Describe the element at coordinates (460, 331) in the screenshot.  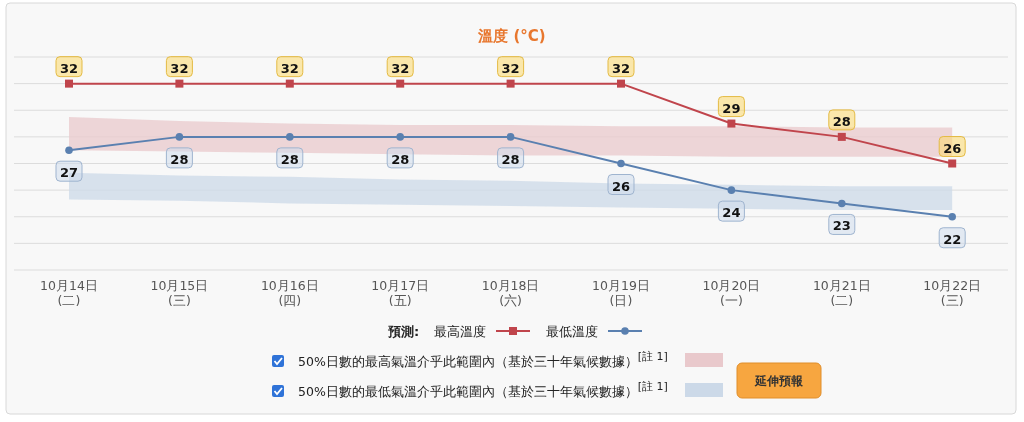
I see `legend-label: 最高溫度` at that location.